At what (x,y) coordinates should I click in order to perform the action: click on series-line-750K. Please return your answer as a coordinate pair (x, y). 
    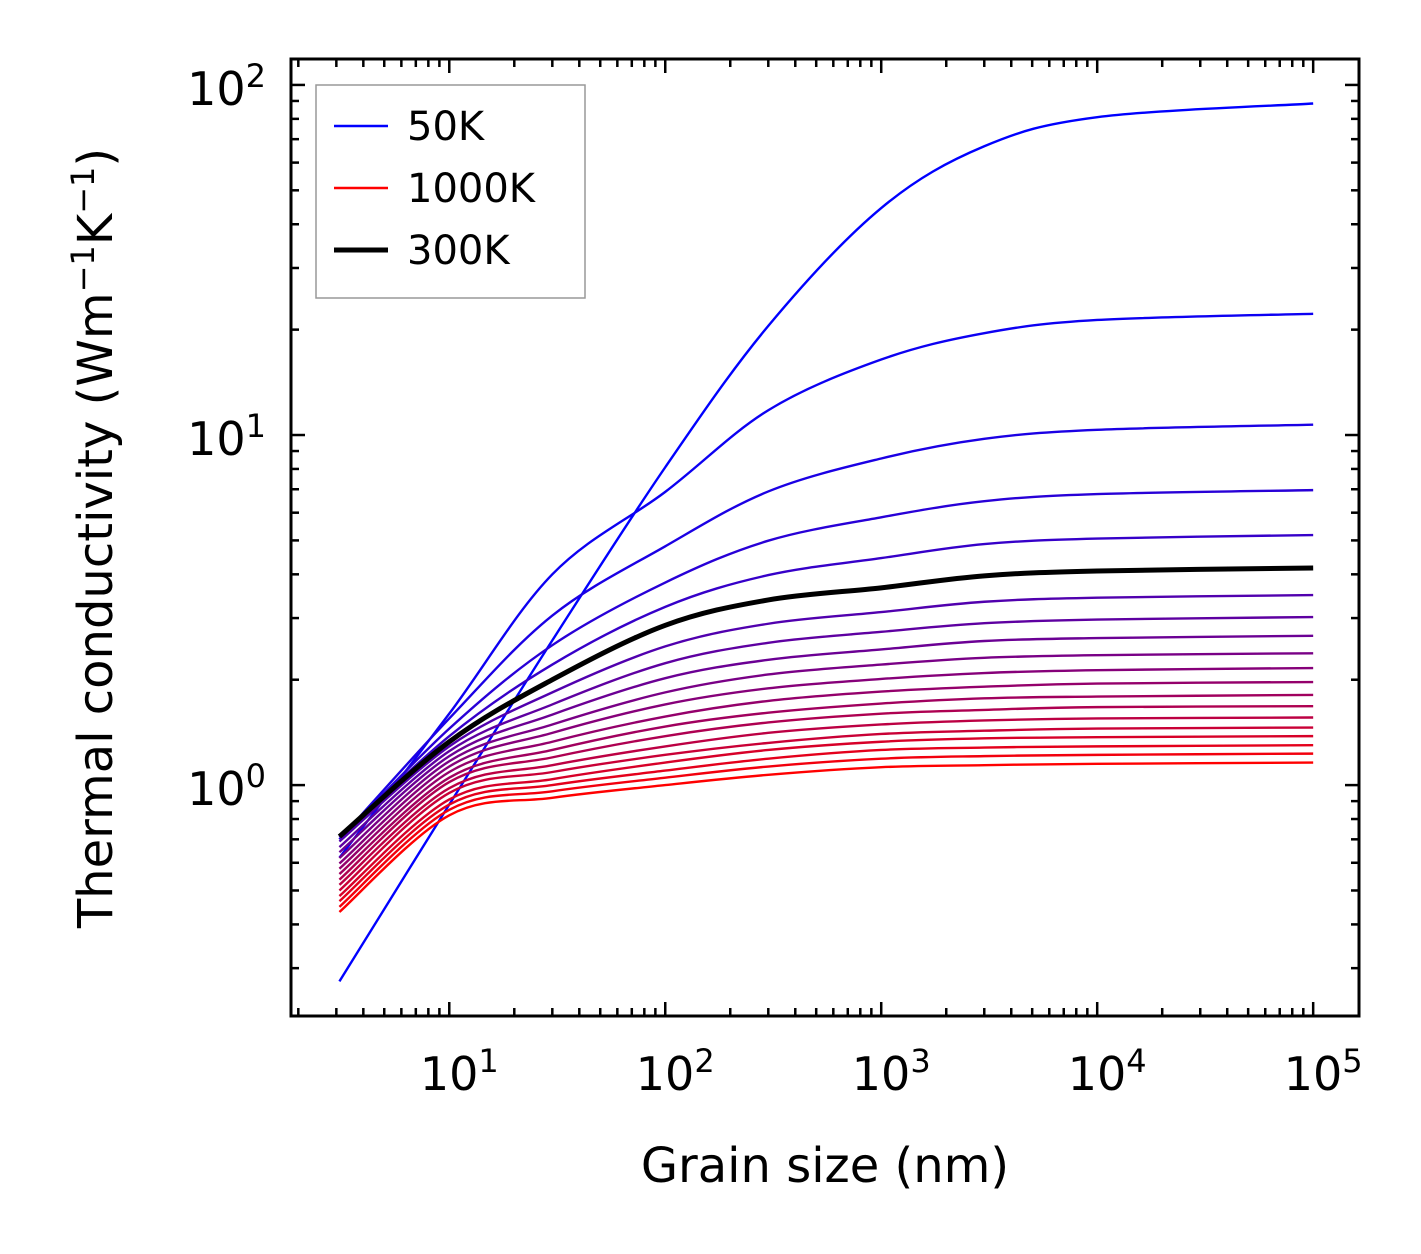
    Looking at the image, I should click on (826, 801).